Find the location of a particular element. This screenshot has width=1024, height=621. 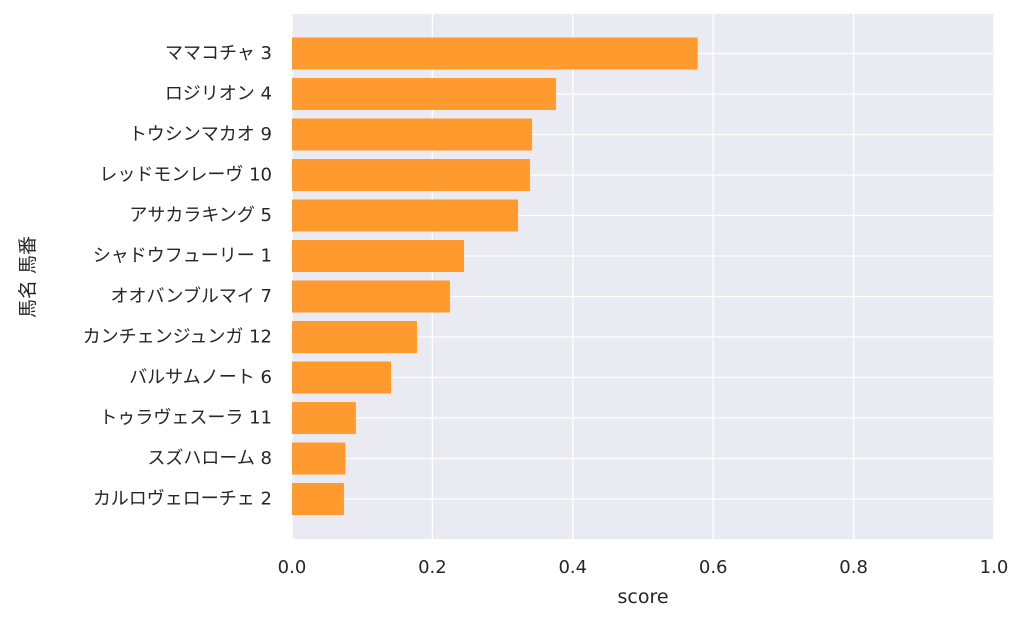

y-tick-label: ママコチャ 3 is located at coordinates (218, 53).